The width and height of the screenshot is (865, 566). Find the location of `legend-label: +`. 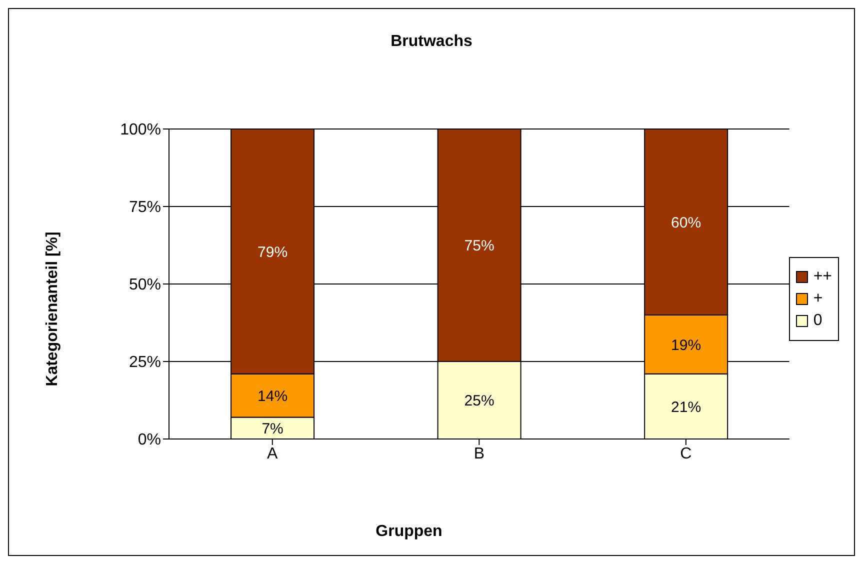

legend-label: + is located at coordinates (818, 299).